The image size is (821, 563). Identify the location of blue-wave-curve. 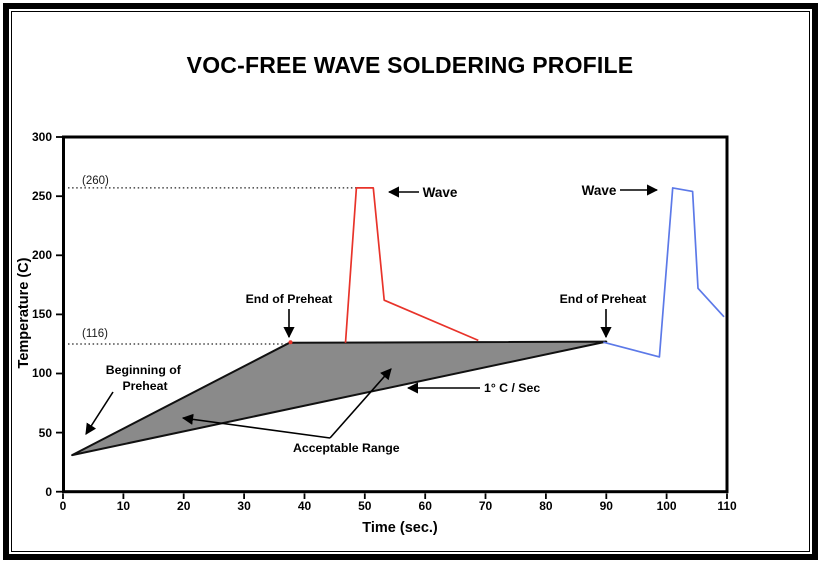
(664, 272).